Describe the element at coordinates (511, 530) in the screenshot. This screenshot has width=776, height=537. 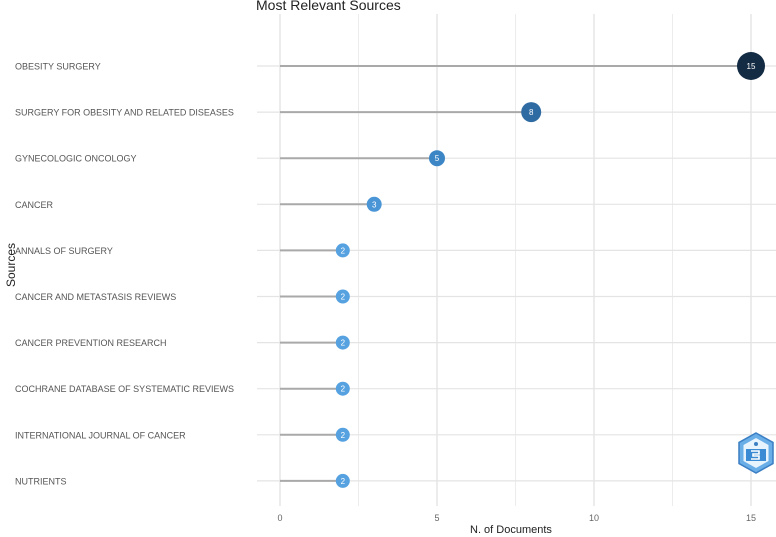
I see `x-axis-label: N. of Documents` at that location.